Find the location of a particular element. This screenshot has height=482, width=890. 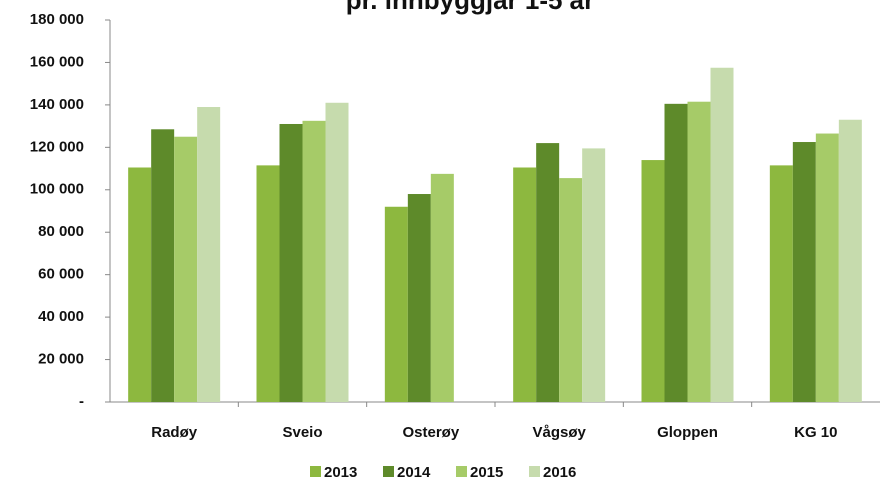

y-tick-label: 100 000 is located at coordinates (57, 189).